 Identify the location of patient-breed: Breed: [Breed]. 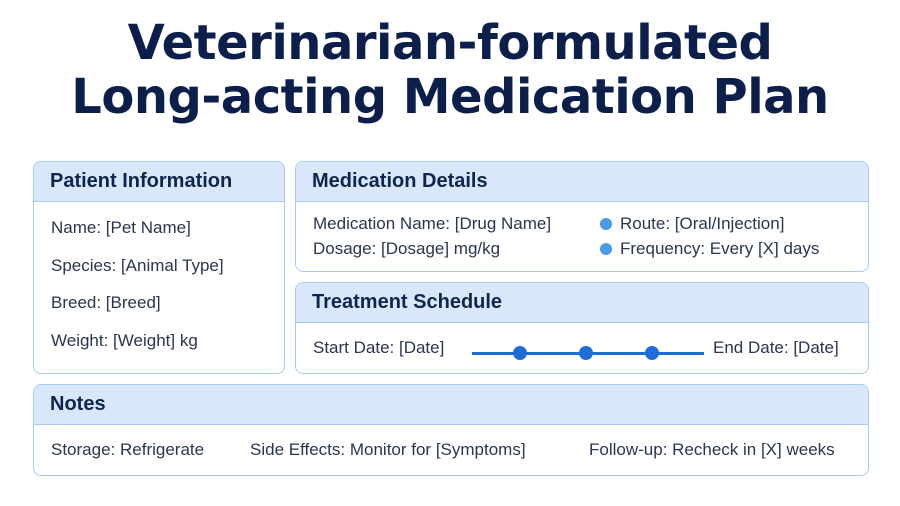
(106, 302).